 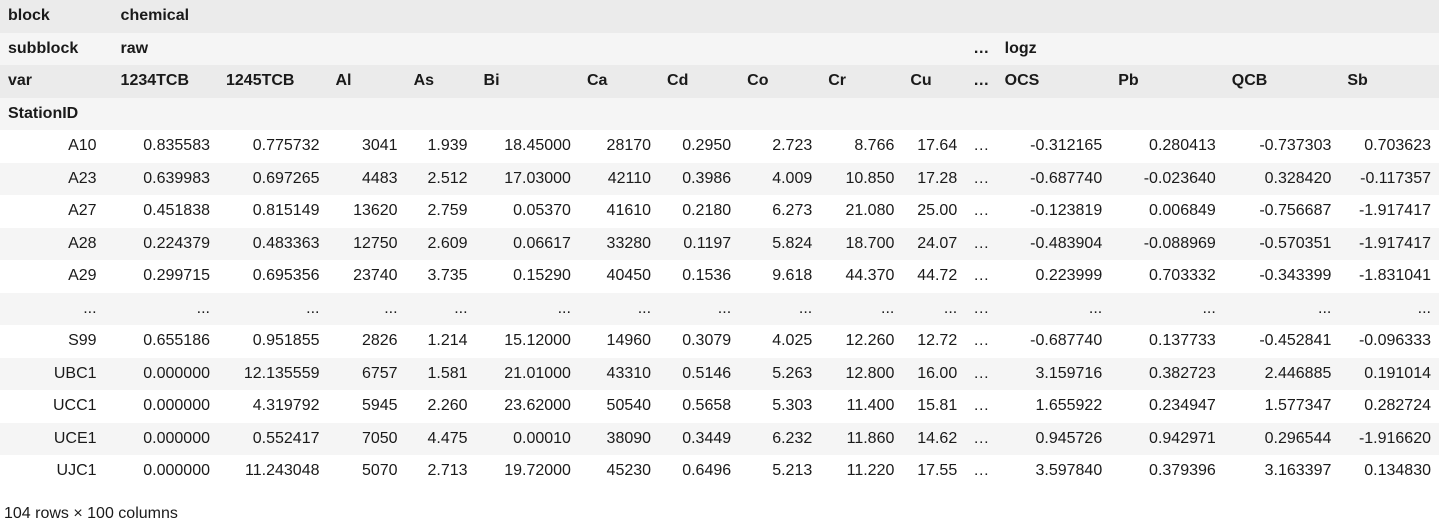 What do you see at coordinates (379, 146) in the screenshot?
I see `table-cell: 3041` at bounding box center [379, 146].